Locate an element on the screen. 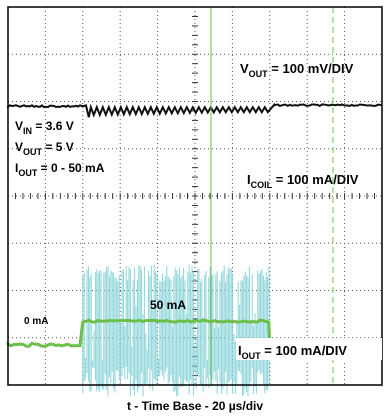 The image size is (388, 418). icoil-scale-label: ICOIL = 100 mA/DIV is located at coordinates (303, 181).